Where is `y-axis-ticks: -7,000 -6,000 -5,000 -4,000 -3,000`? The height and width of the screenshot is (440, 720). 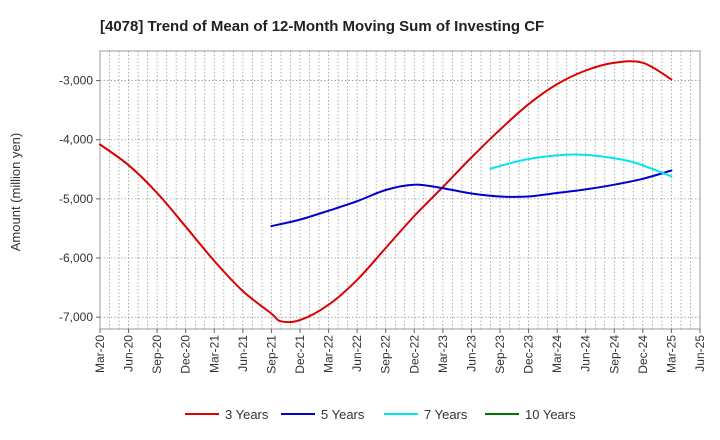 y-axis-ticks: -7,000 -6,000 -5,000 -4,000 -3,000 is located at coordinates (79, 199).